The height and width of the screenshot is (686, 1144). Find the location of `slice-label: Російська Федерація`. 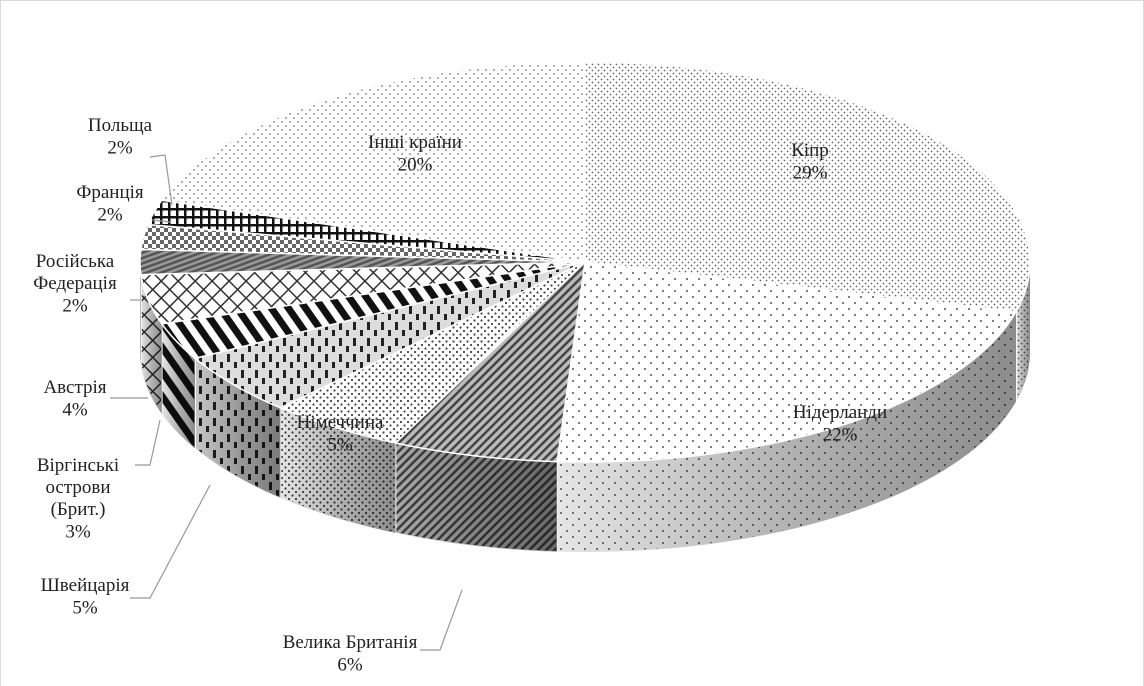

slice-label: Російська Федерація is located at coordinates (75, 272).